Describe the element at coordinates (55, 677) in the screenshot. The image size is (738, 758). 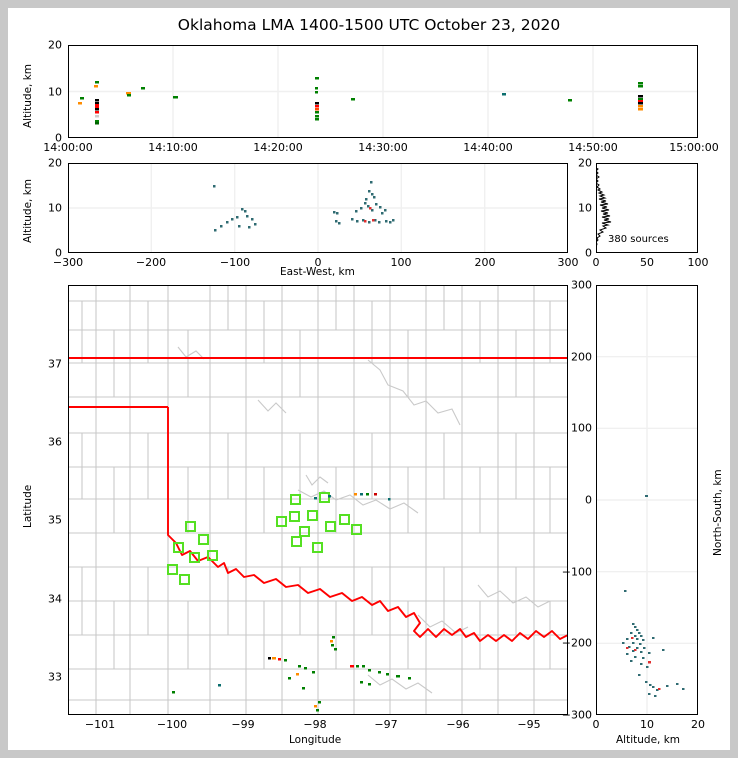
I see `tick-p4-y-33: 33` at that location.